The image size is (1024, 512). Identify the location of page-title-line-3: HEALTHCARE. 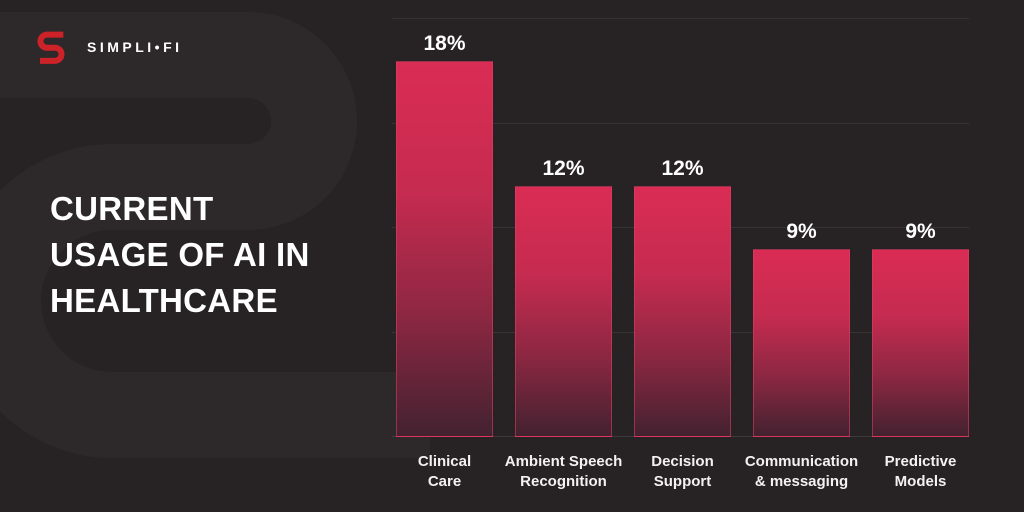
(164, 300).